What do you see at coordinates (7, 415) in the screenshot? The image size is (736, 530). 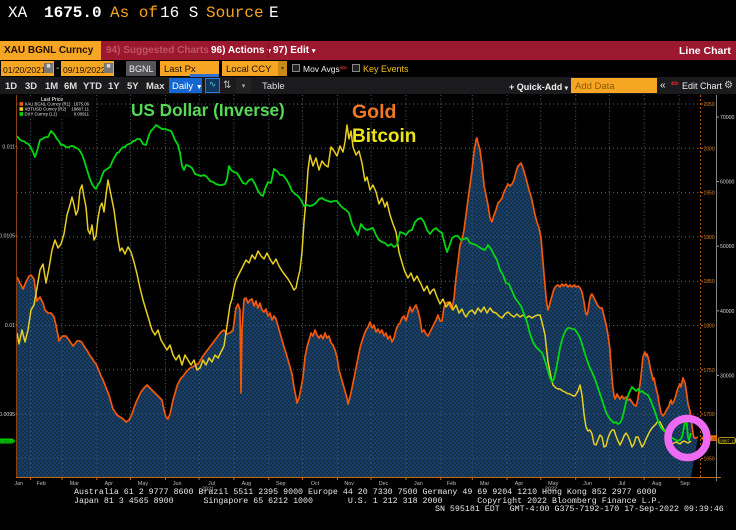 I see `svg-text: 0.0095` at bounding box center [7, 415].